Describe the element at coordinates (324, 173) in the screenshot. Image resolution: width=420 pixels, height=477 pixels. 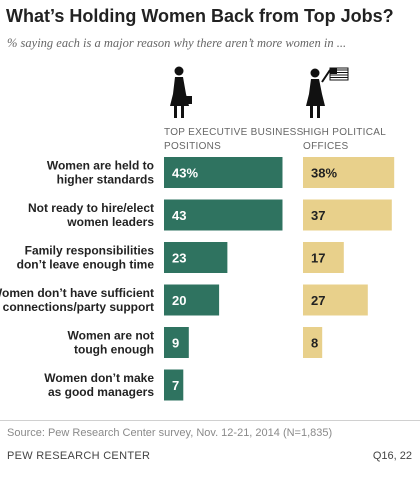
I see `political-bar-value: 38%` at that location.